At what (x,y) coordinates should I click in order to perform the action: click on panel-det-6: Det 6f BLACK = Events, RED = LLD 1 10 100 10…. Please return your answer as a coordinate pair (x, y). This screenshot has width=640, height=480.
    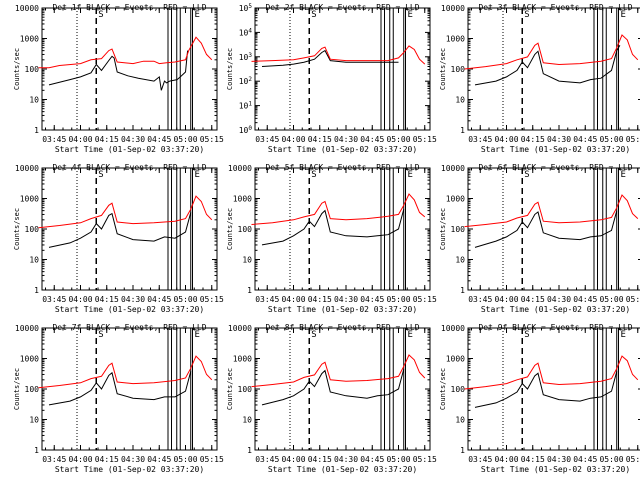
    Looking at the image, I should click on (539, 238).